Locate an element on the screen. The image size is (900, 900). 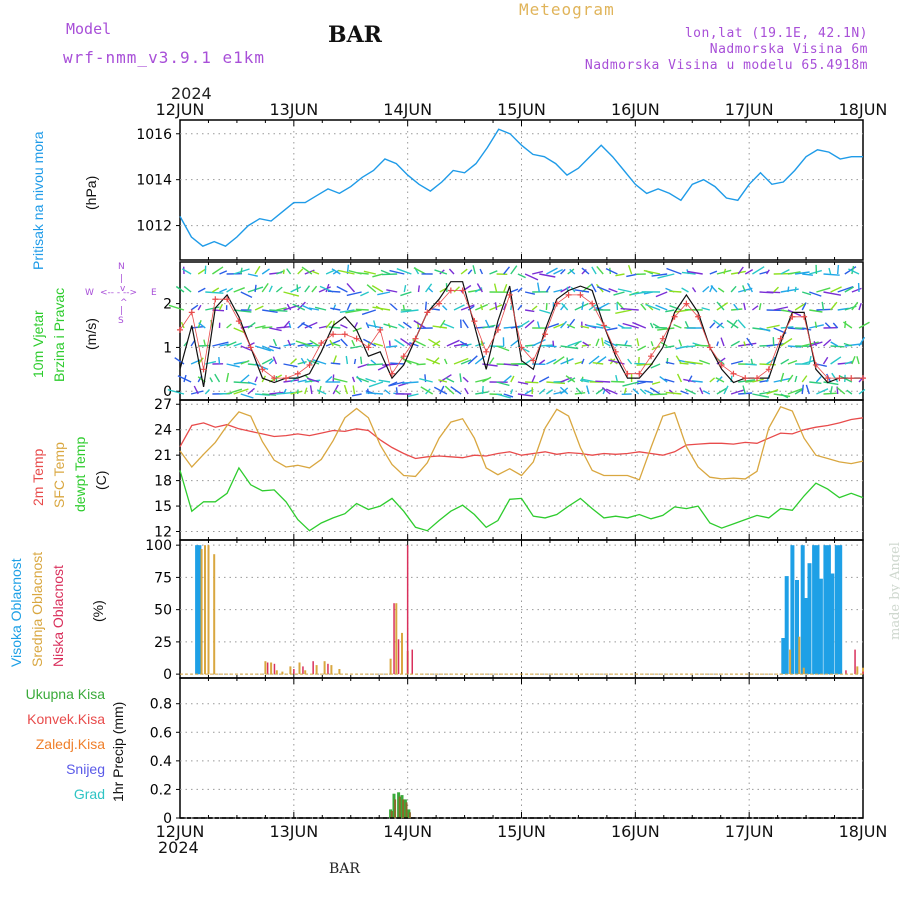
convective-precip-bar is located at coordinates (406, 810).